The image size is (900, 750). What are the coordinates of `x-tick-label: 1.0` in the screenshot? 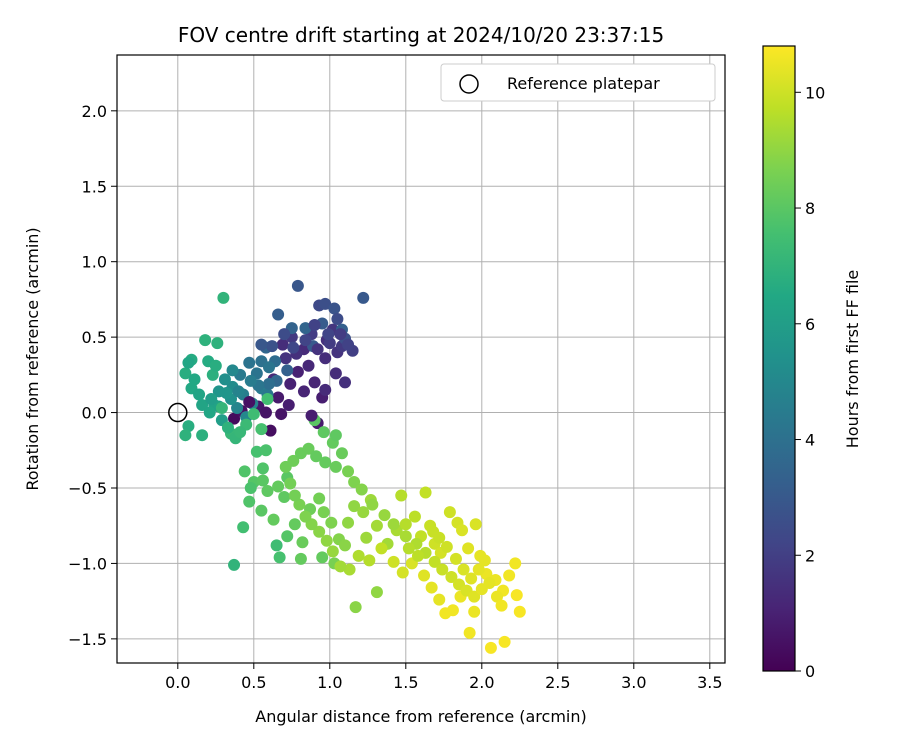 It's located at (329, 682).